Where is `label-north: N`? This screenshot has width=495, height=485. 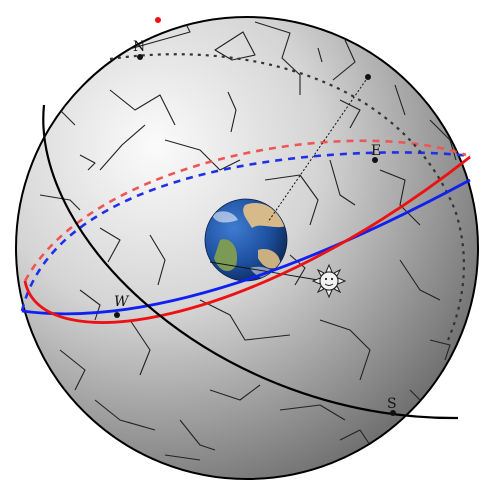 label-north: N is located at coordinates (139, 47).